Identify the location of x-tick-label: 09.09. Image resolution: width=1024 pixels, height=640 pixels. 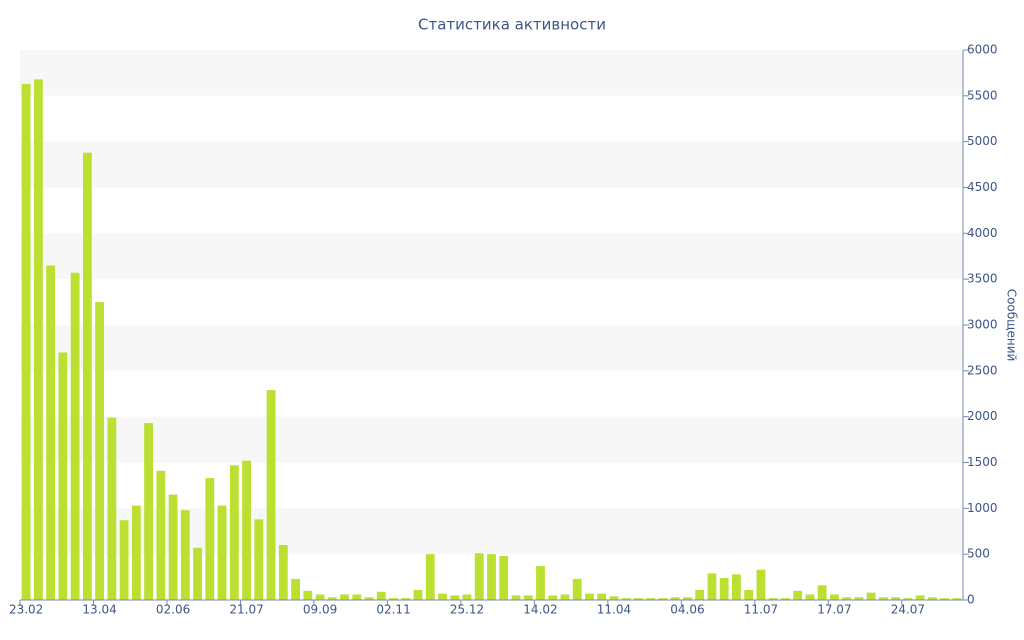
(320, 610).